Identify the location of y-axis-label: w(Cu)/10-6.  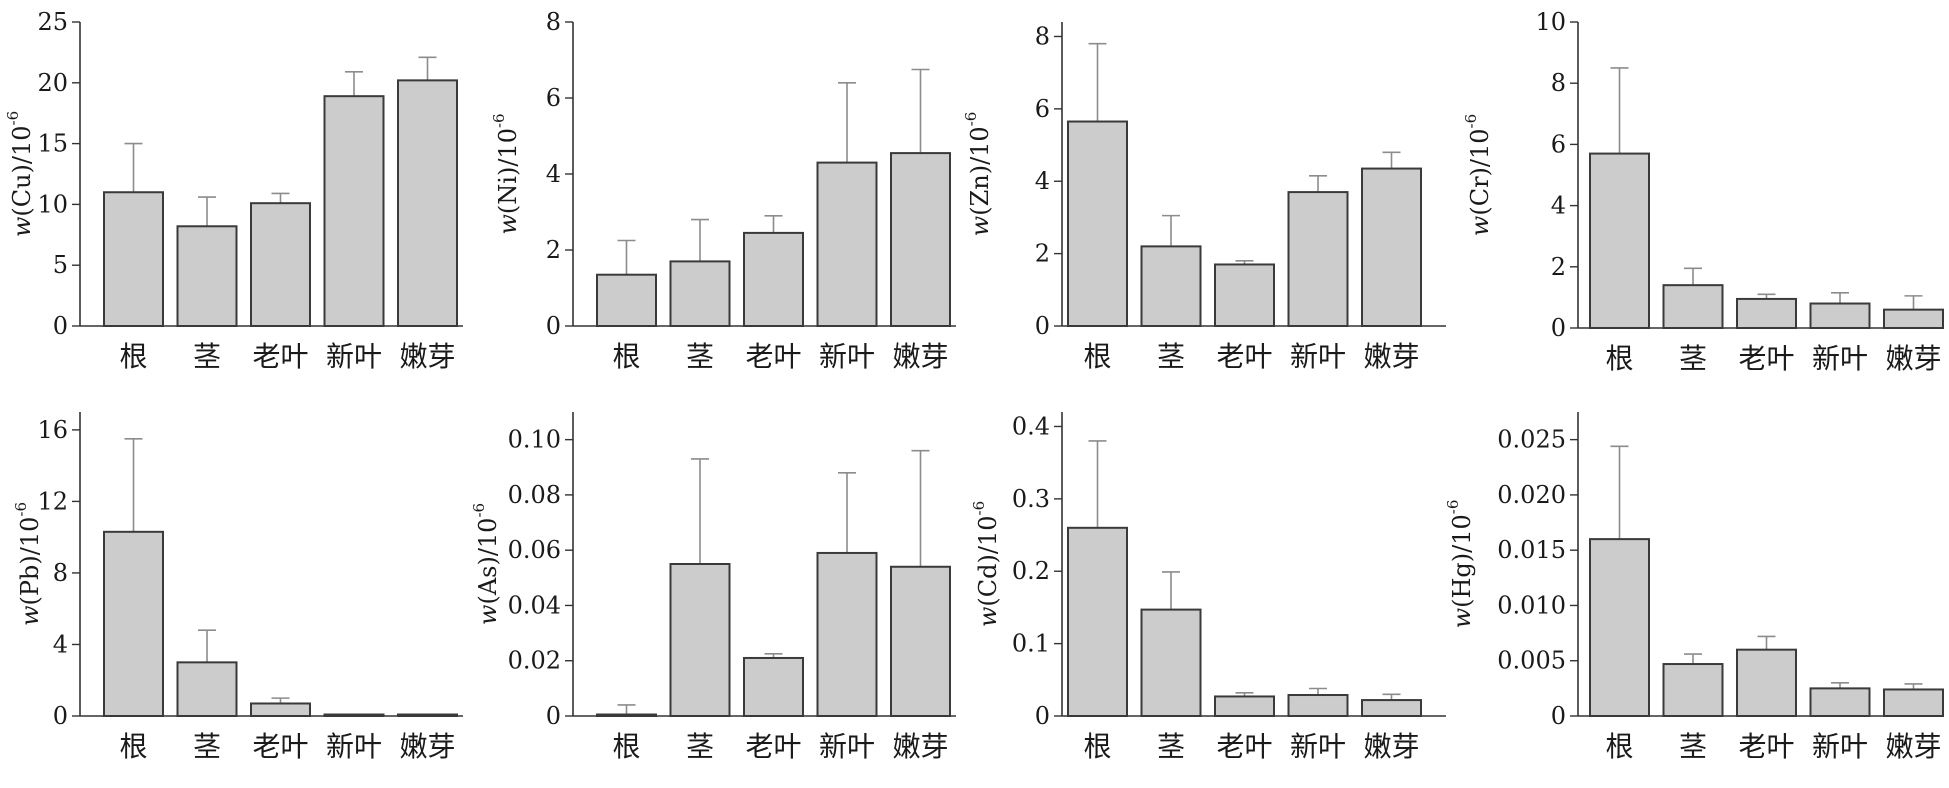
(20, 174).